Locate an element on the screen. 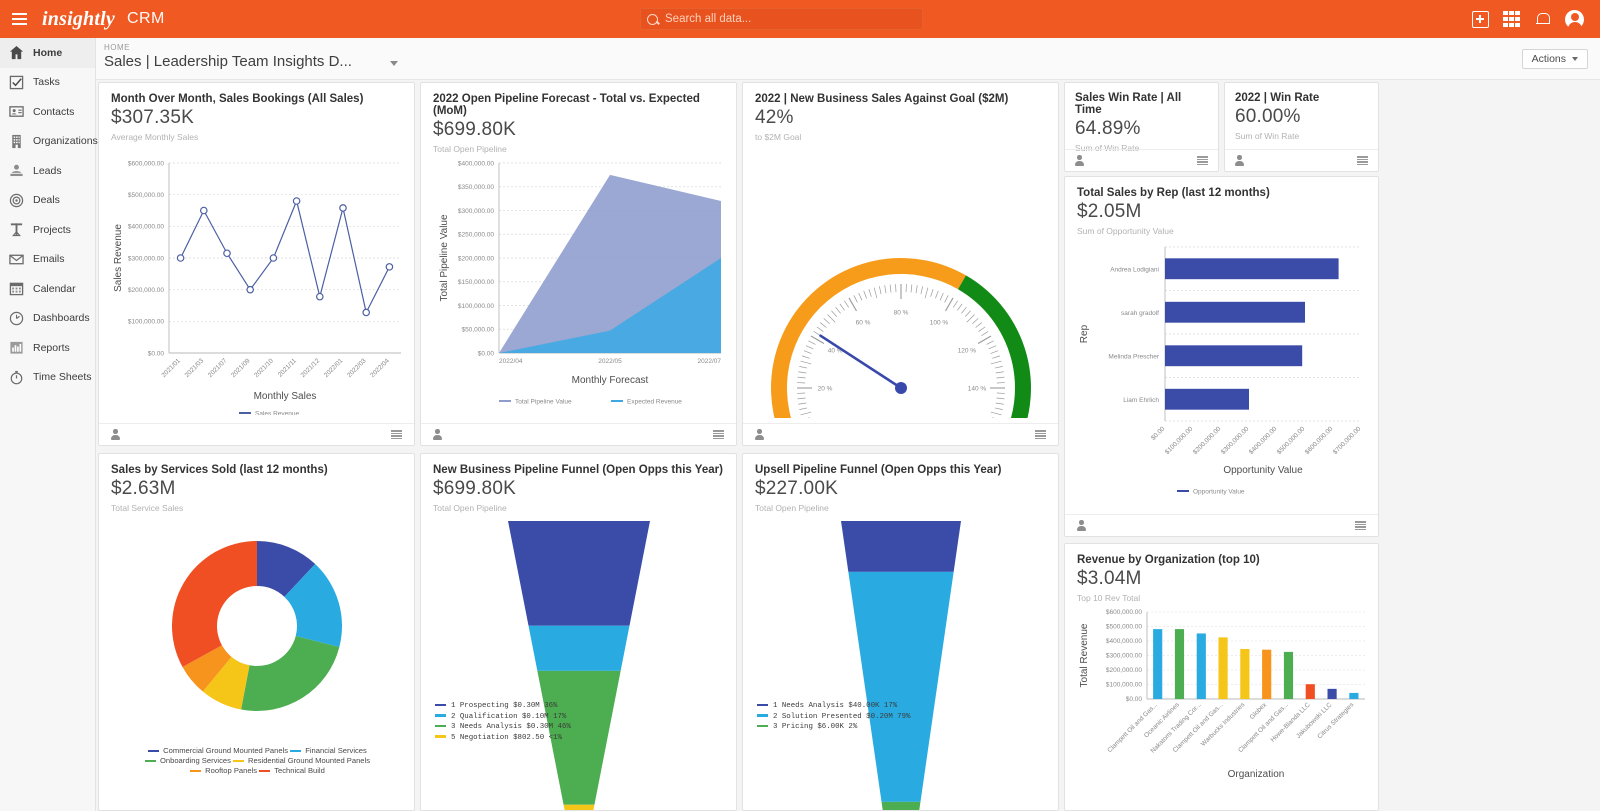 The height and width of the screenshot is (811, 1600). insightly-logo: insightly is located at coordinates (78, 18).